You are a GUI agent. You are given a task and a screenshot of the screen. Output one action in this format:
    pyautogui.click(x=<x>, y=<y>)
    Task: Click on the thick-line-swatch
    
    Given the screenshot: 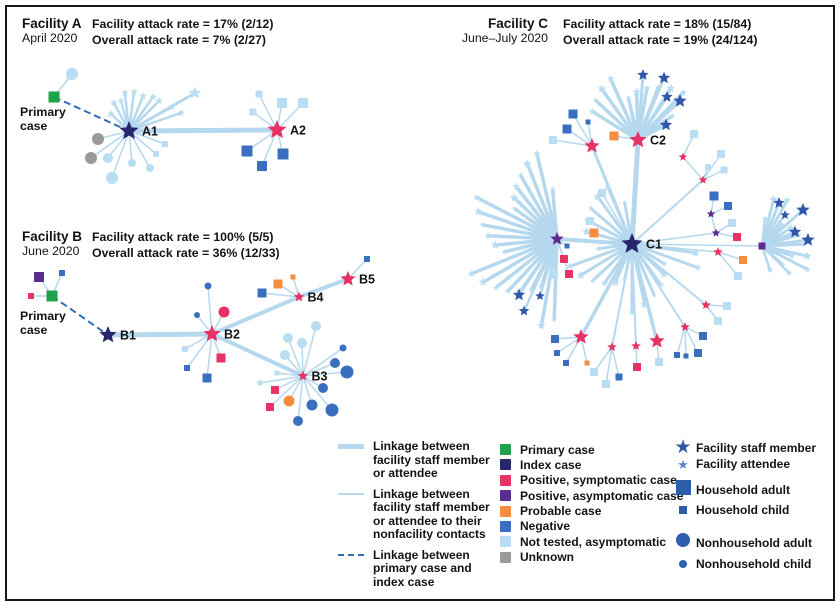 What is the action you would take?
    pyautogui.click(x=351, y=446)
    